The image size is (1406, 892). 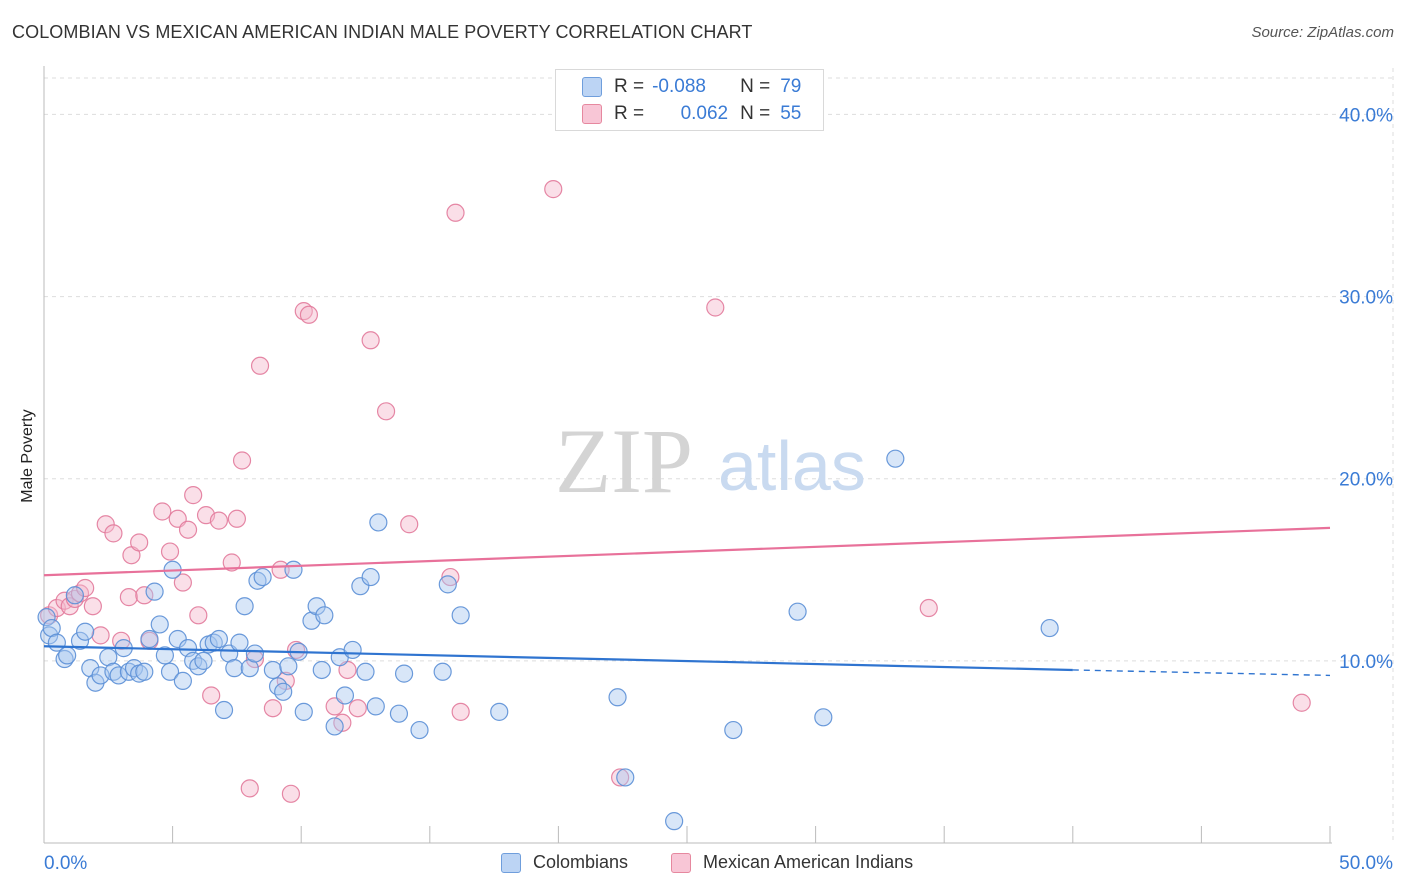 What do you see at coordinates (624, 461) in the screenshot?
I see `watermark-zip: ZIP` at bounding box center [624, 461].